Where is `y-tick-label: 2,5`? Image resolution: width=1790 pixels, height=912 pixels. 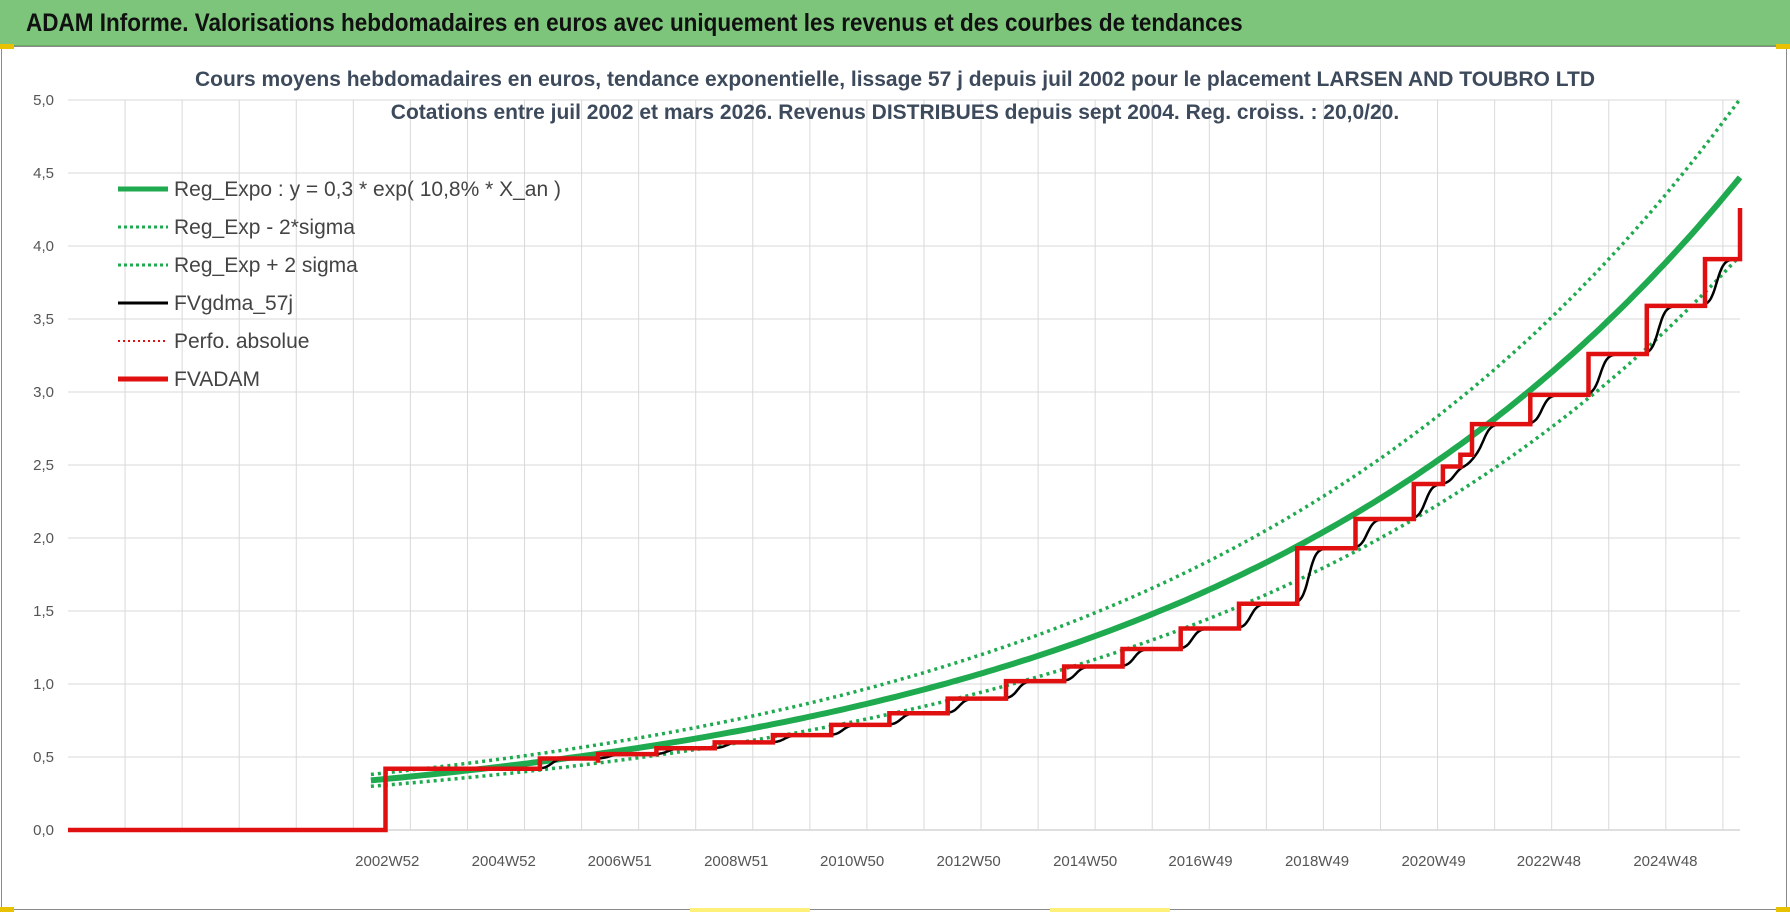
y-tick-label: 2,5 is located at coordinates (43, 465).